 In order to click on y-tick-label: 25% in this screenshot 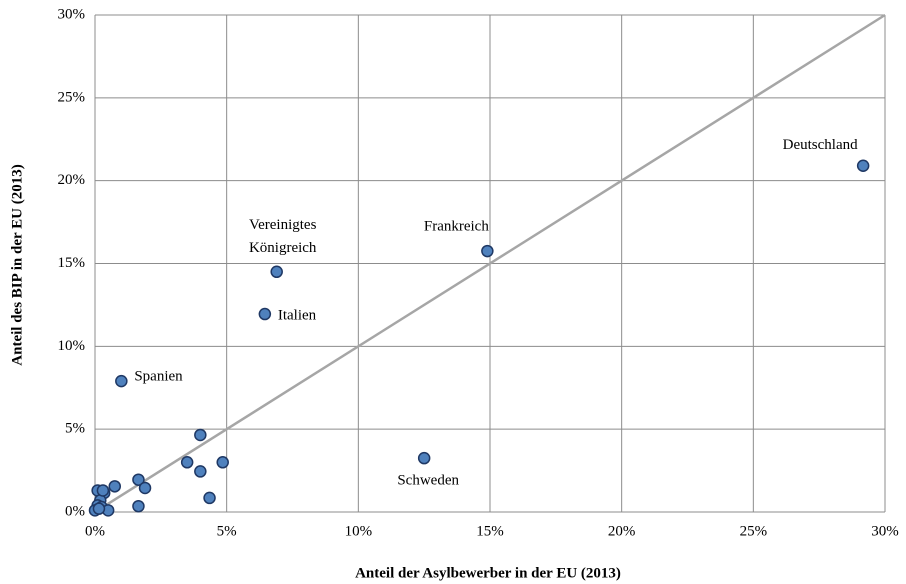, I will do `click(72, 97)`.